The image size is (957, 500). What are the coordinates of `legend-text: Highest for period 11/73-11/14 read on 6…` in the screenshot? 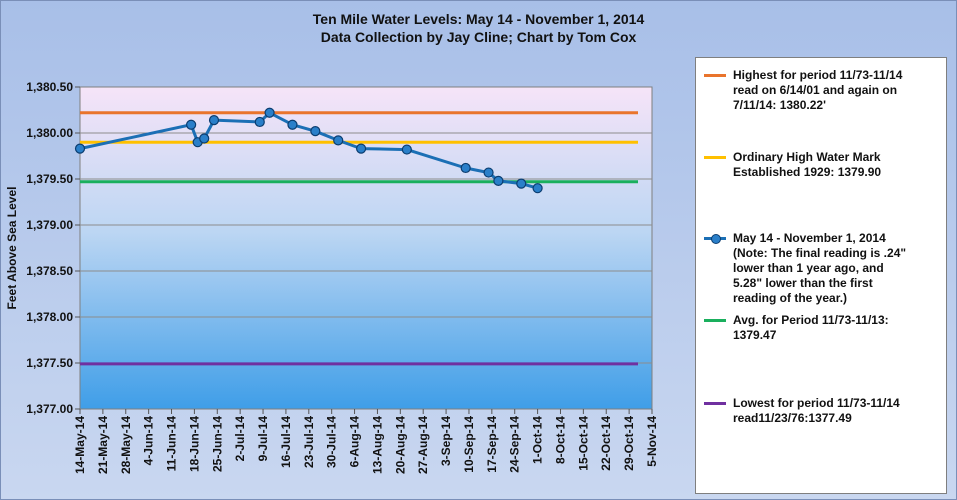 It's located at (818, 90).